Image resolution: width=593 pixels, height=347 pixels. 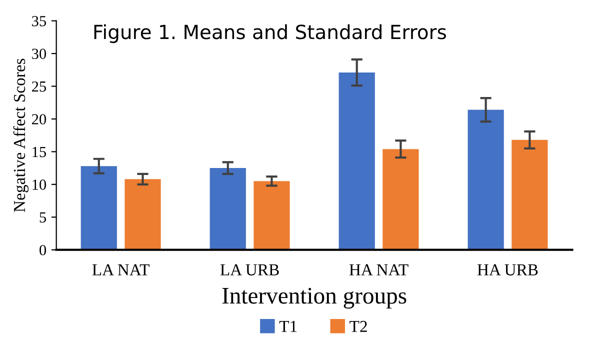 What do you see at coordinates (314, 298) in the screenshot?
I see `x-axis-title: Intervention groups` at bounding box center [314, 298].